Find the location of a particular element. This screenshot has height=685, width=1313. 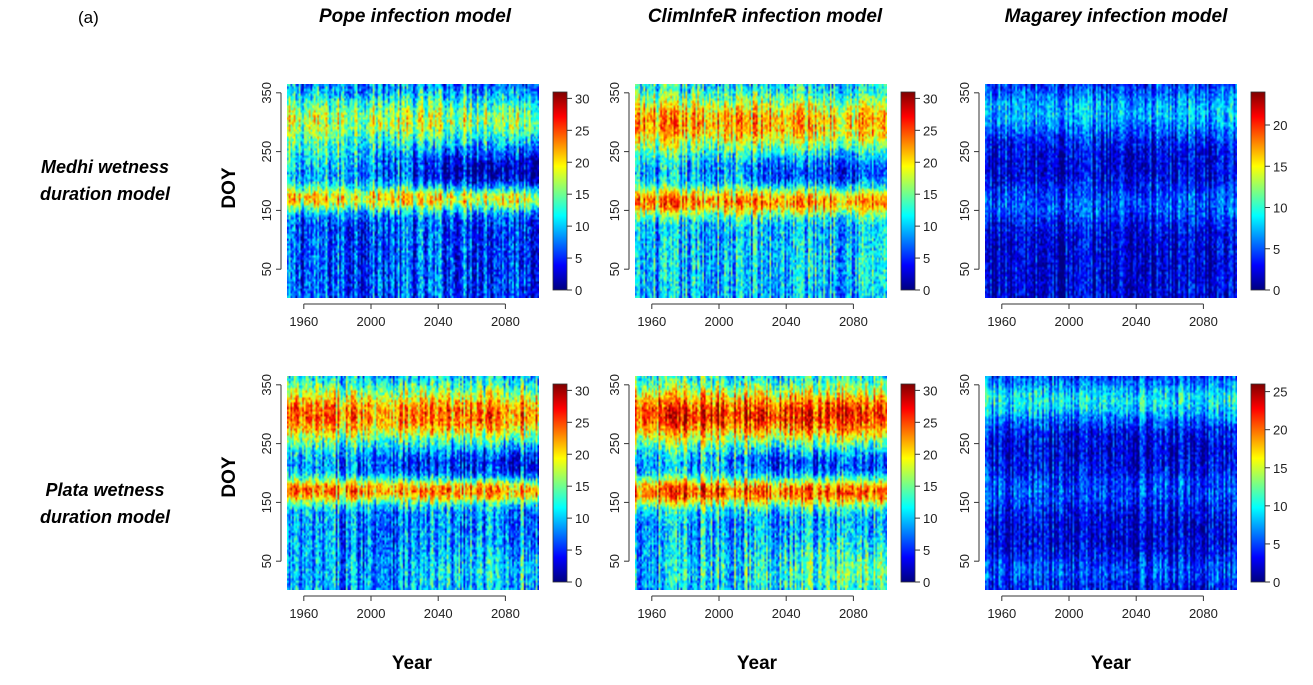

row-title-plata-line1: Plata wetness is located at coordinates (105, 490).